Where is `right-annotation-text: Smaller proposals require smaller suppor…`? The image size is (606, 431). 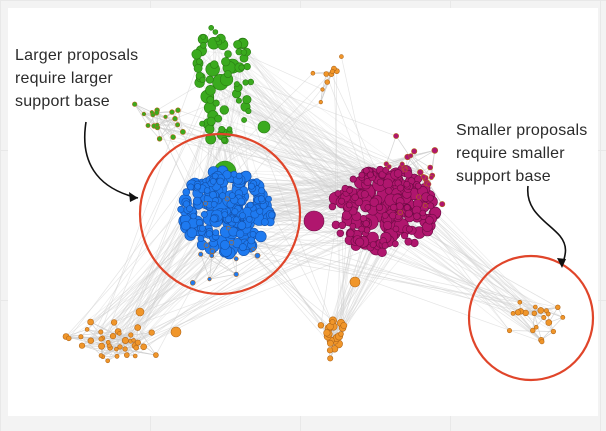
right-annotation-text: Smaller proposals require smaller suppor… is located at coordinates (522, 153).